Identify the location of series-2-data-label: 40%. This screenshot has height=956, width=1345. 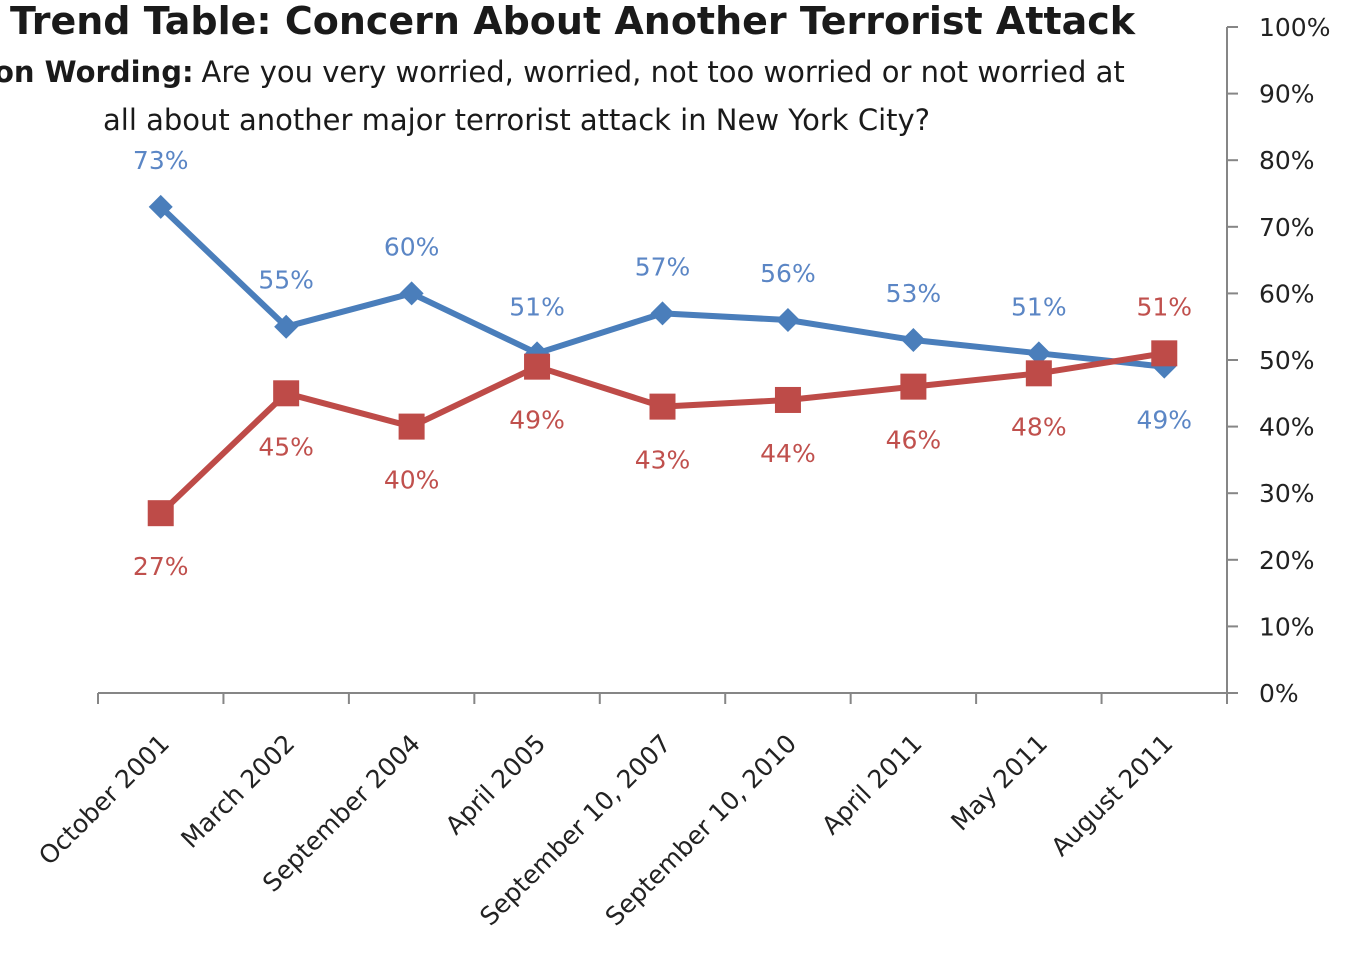
(412, 480).